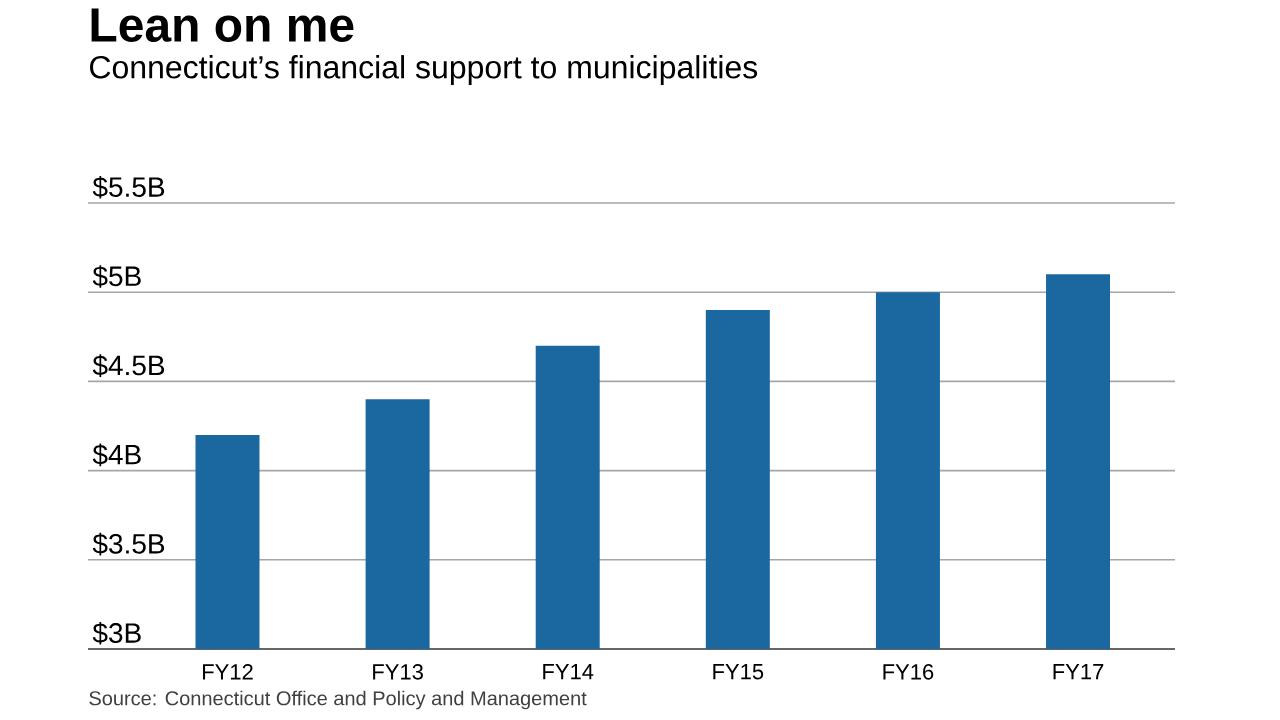 Image resolution: width=1280 pixels, height=720 pixels. I want to click on y-tick-label: $5.5B, so click(128, 187).